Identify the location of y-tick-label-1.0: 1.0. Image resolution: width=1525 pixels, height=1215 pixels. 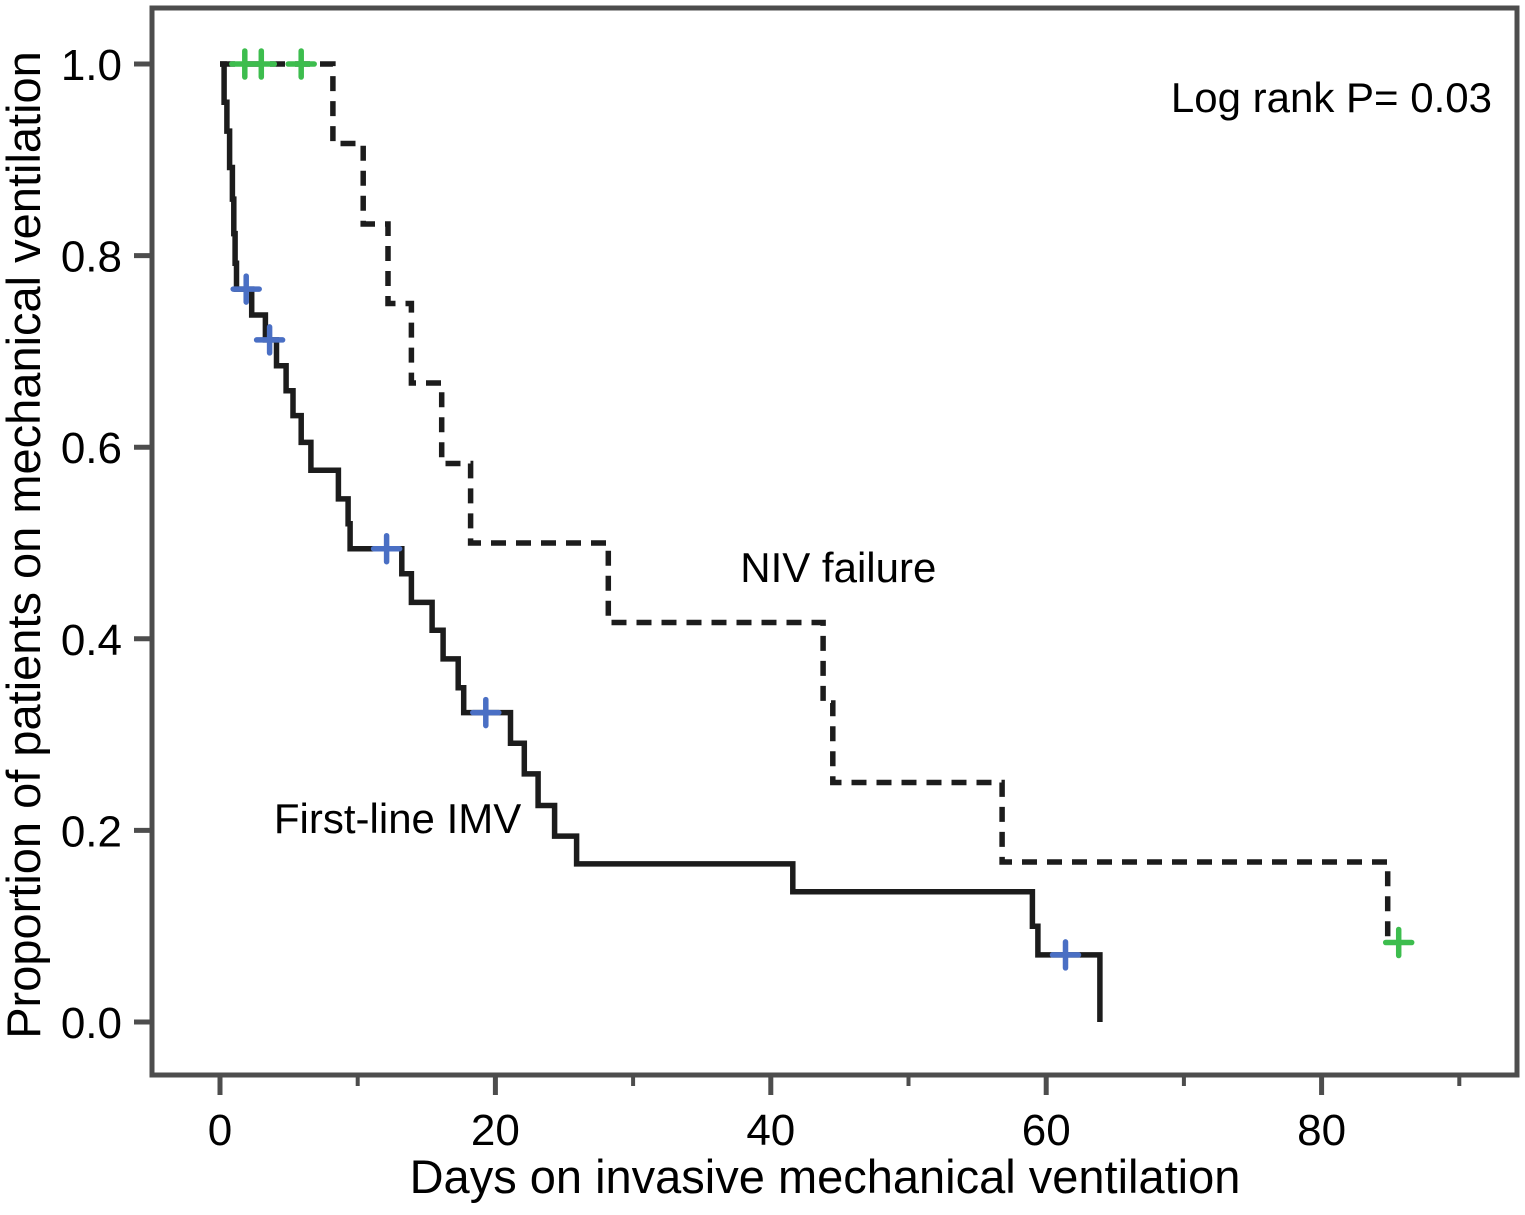
(91, 65).